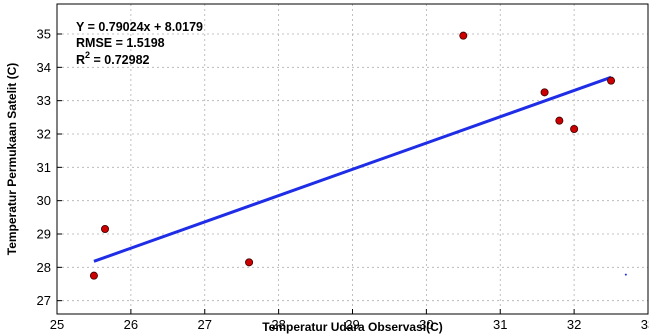 Image resolution: width=649 pixels, height=334 pixels. Describe the element at coordinates (44, 100) in the screenshot. I see `y-tick-label: 33` at that location.